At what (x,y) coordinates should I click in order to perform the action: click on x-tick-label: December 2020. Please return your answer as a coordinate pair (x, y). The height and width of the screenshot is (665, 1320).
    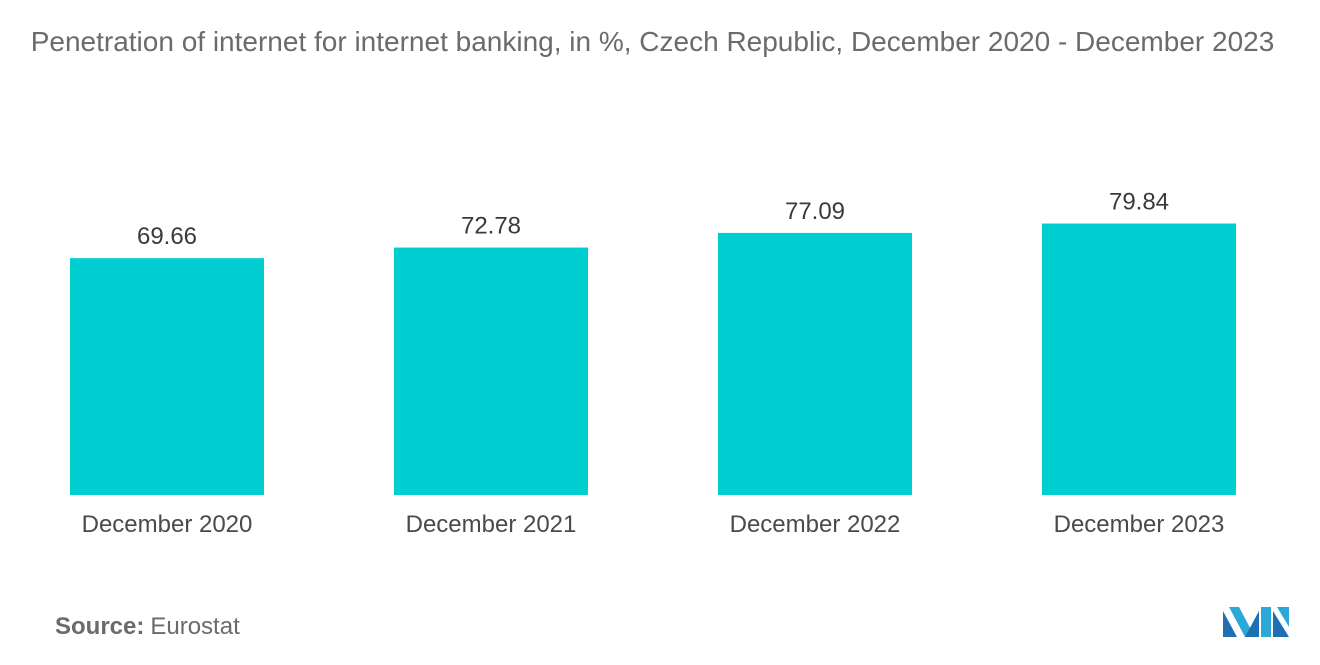
    Looking at the image, I should click on (167, 524).